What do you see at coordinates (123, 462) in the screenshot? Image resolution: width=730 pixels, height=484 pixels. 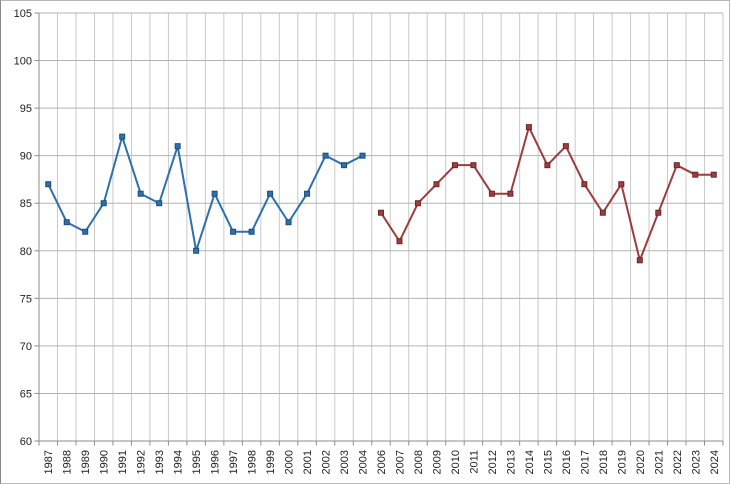 I see `x-axis-tick-label: 1991` at bounding box center [123, 462].